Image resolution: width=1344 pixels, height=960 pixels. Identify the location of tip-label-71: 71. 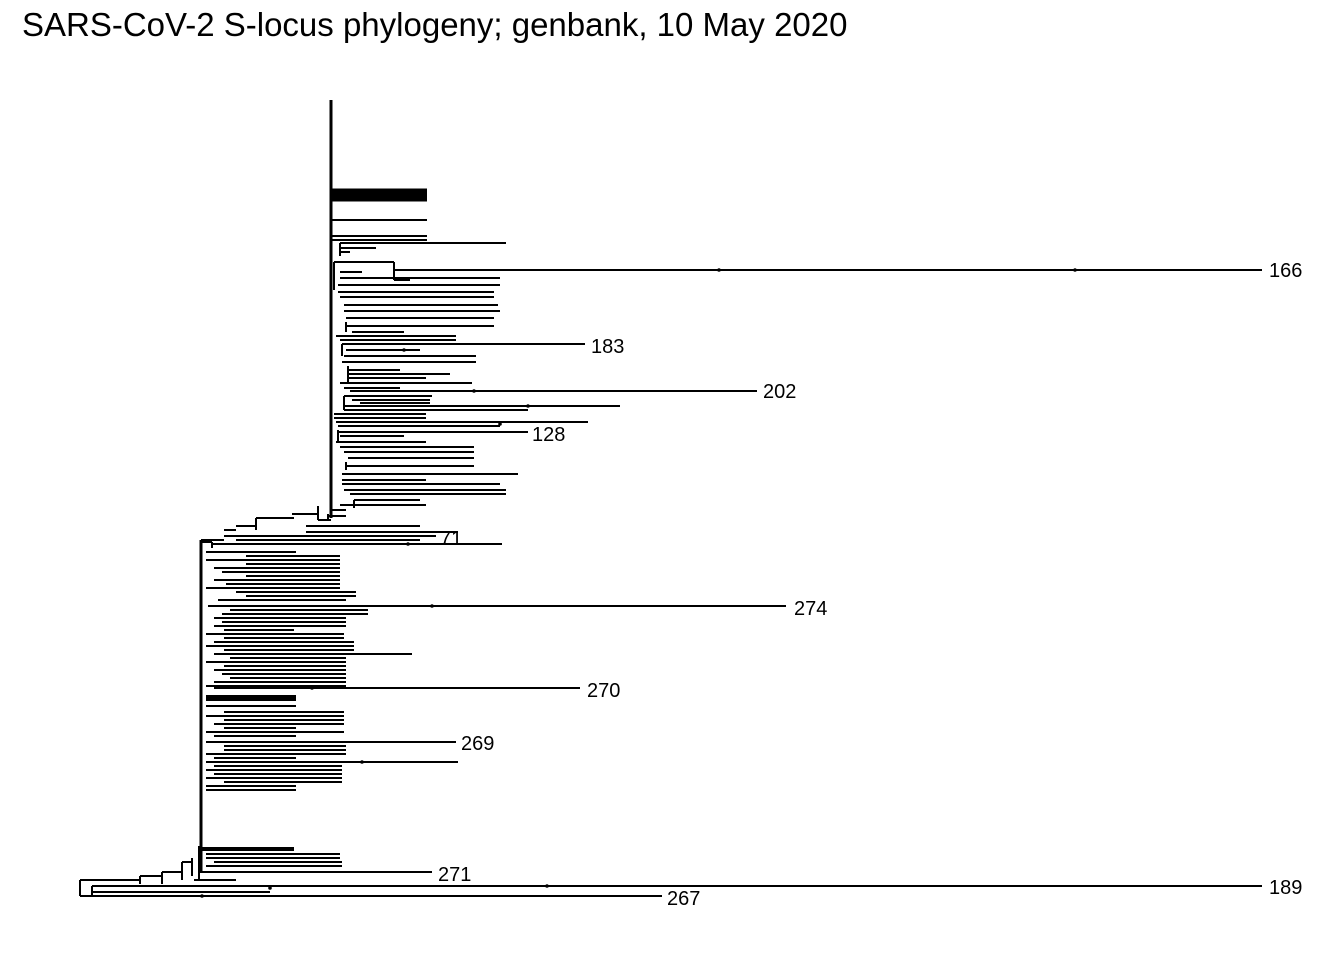
(451, 539).